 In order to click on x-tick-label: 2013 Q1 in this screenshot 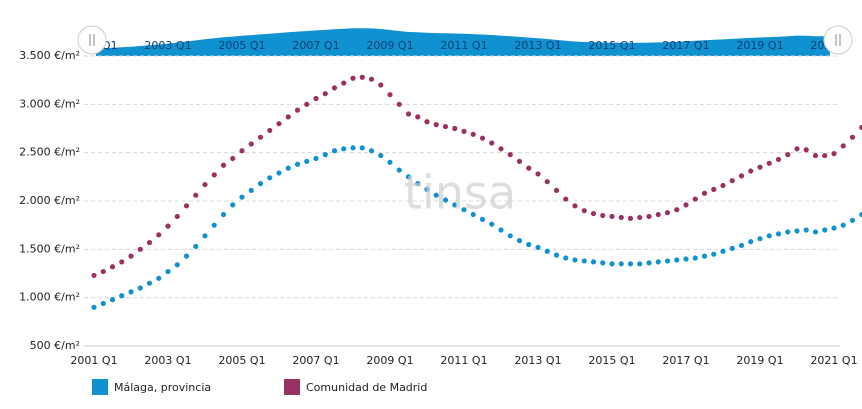, I will do `click(537, 360)`.